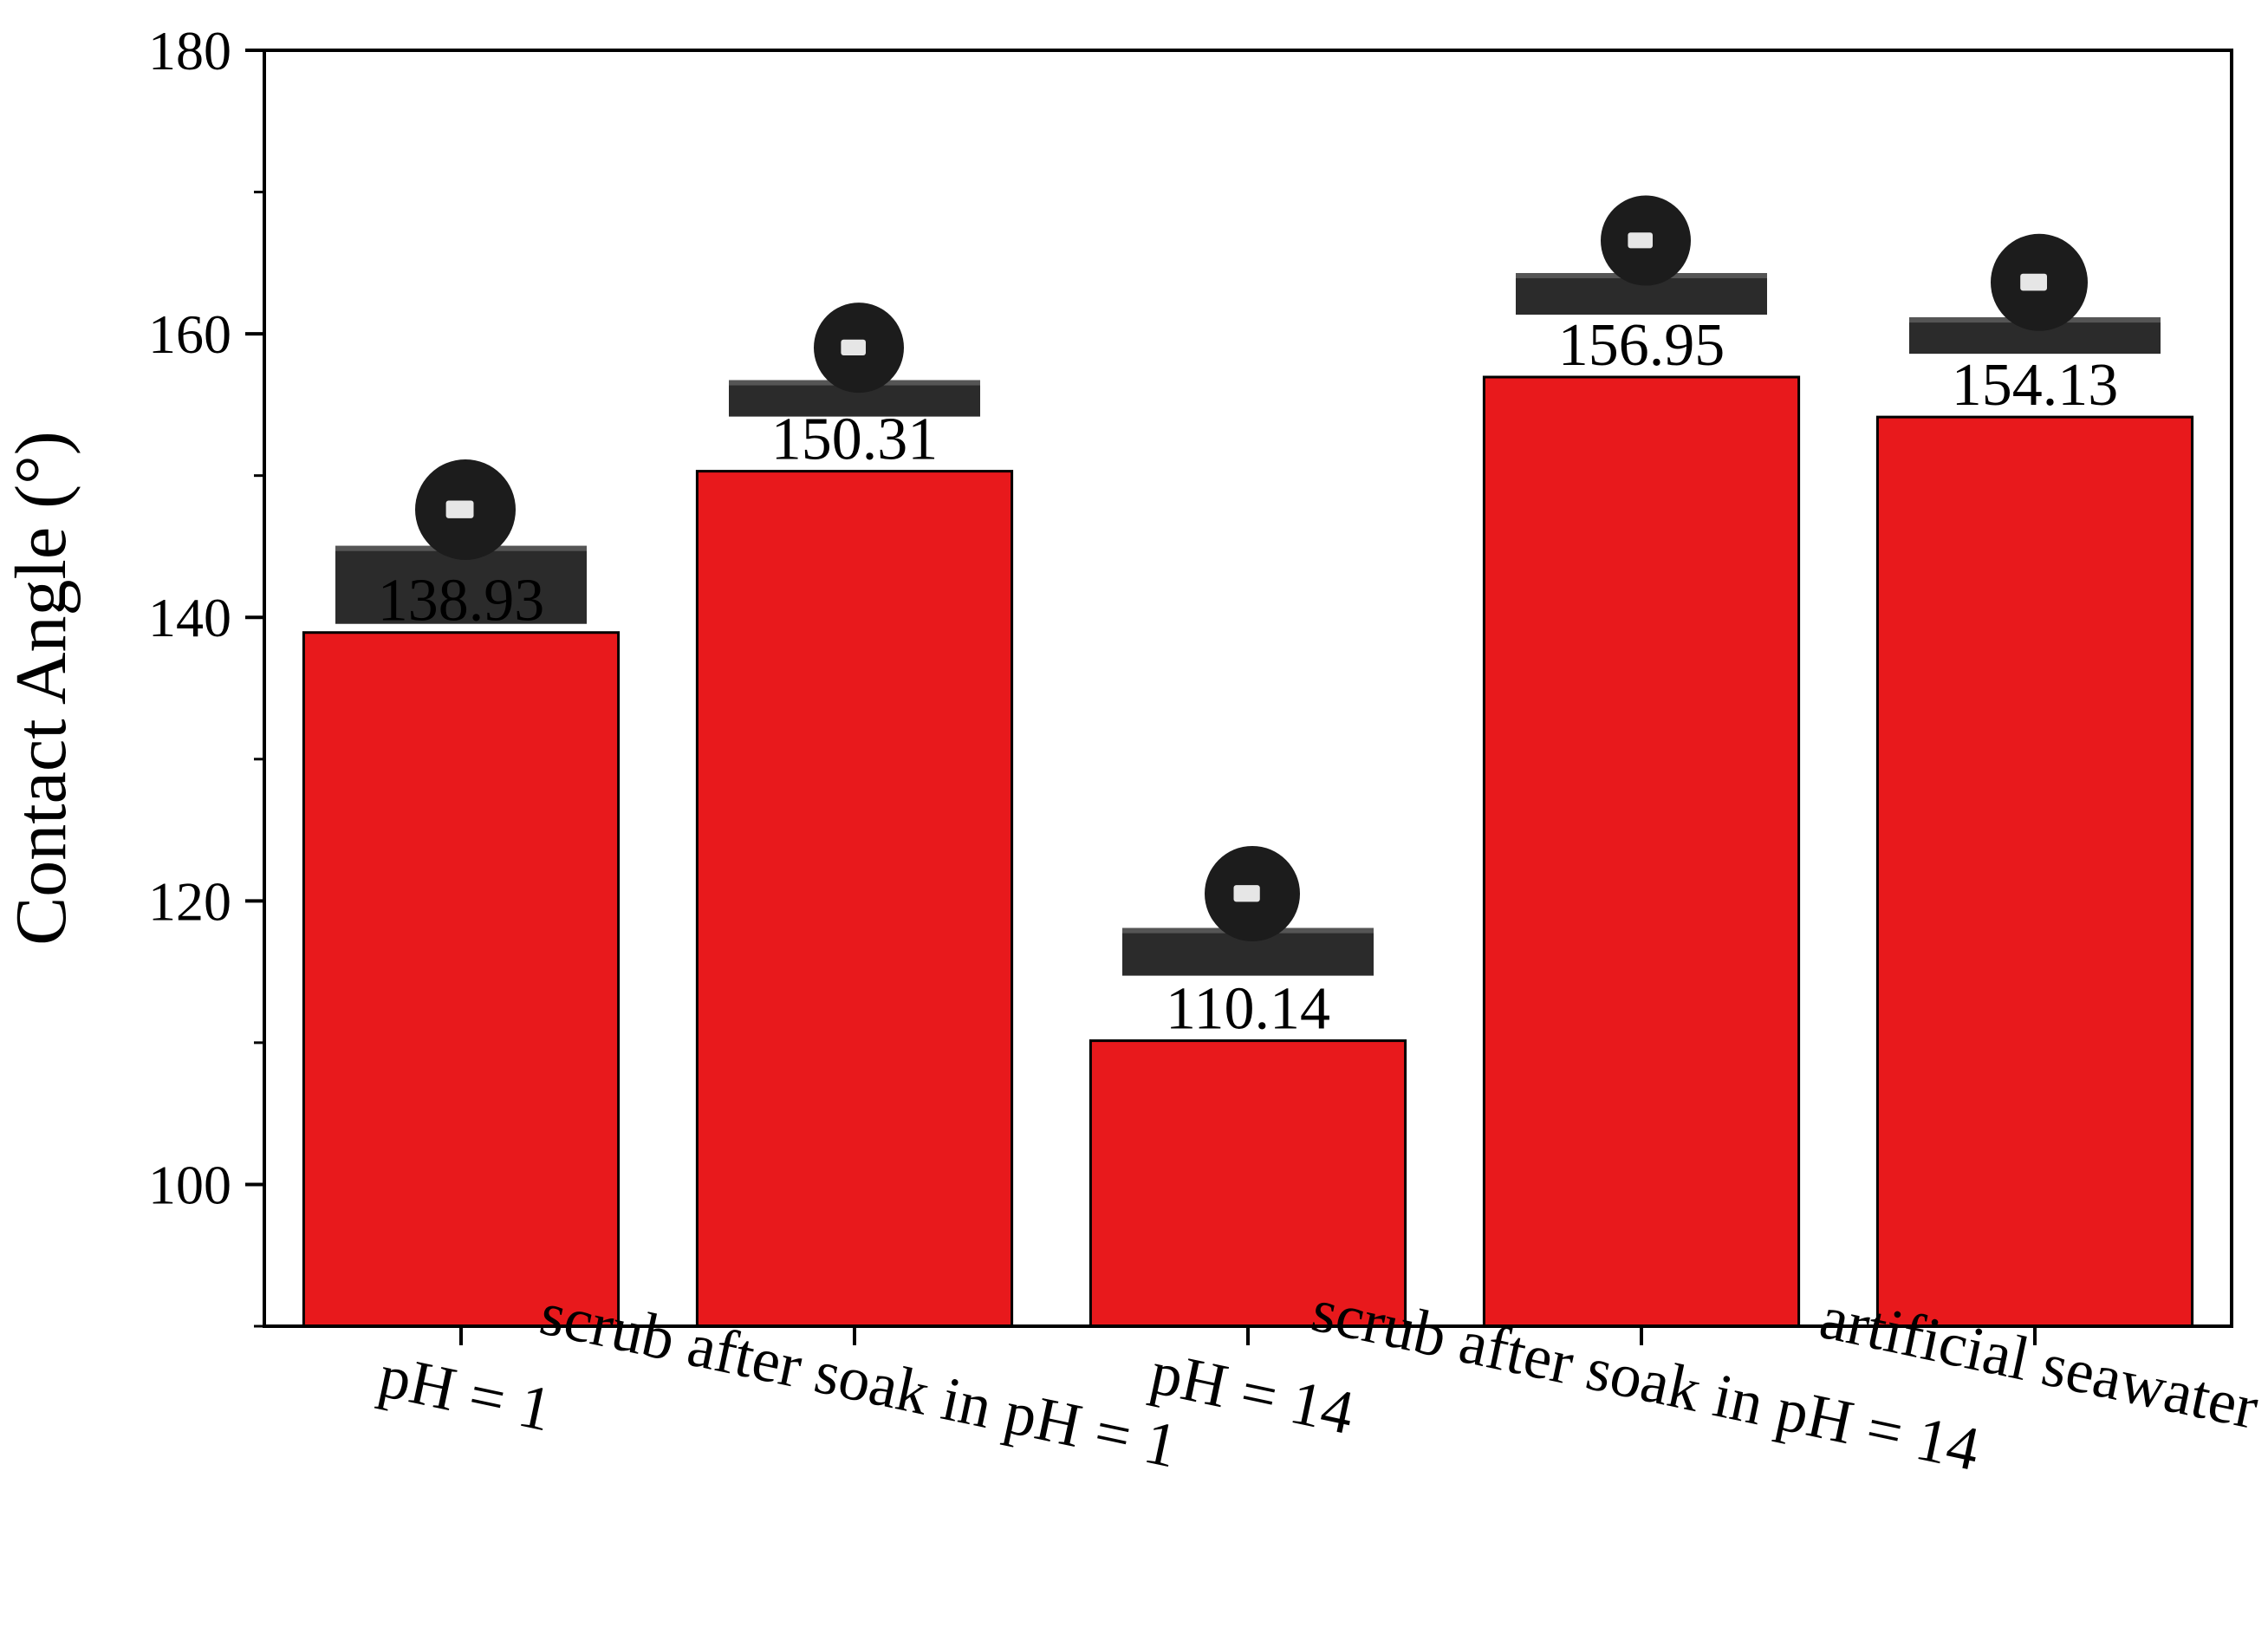 Image resolution: width=2268 pixels, height=1640 pixels. What do you see at coordinates (461, 601) in the screenshot?
I see `bar-value-label: 138.93` at bounding box center [461, 601].